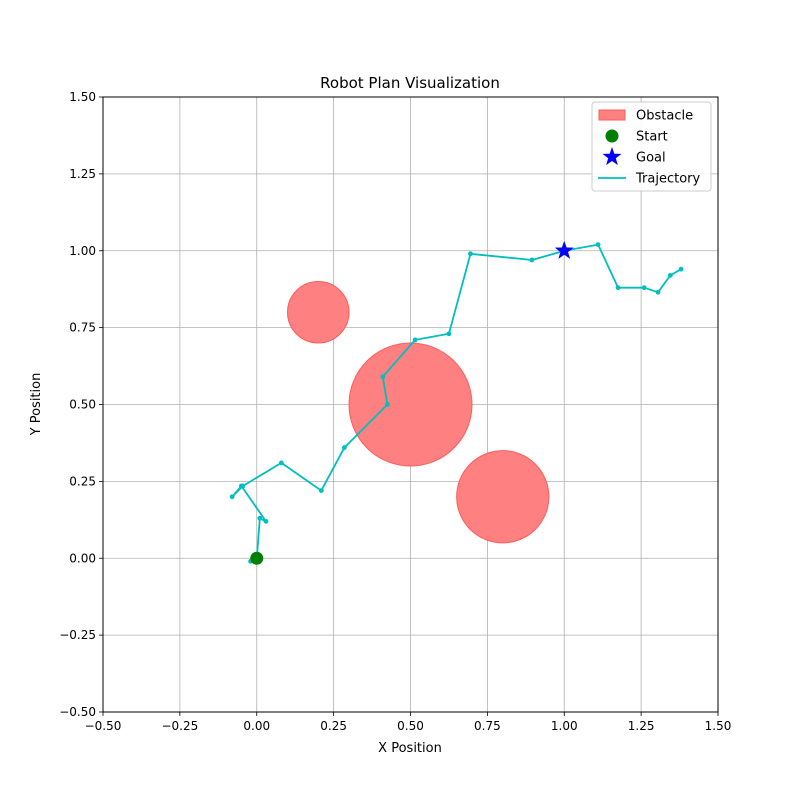 Image resolution: width=800 pixels, height=800 pixels. I want to click on legend-box, so click(651, 146).